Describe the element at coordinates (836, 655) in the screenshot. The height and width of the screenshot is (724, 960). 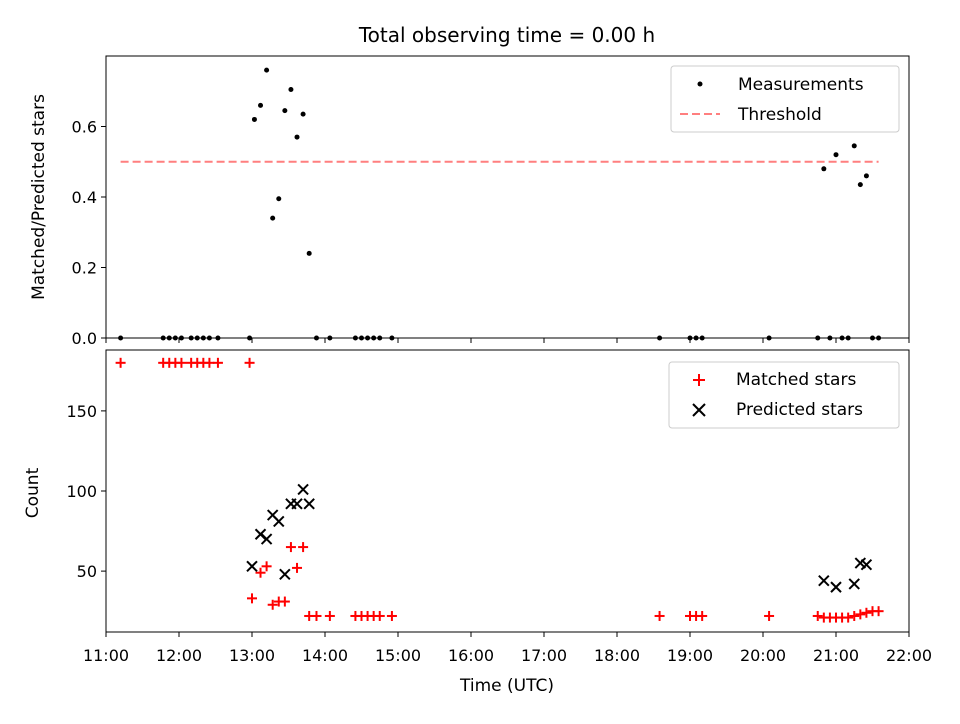
I see `x-tick-label: 21:00` at that location.